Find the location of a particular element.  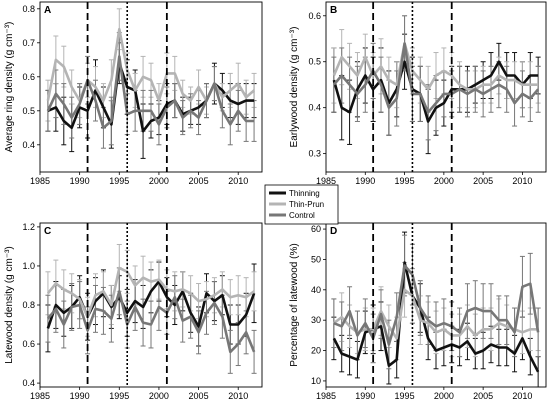

panel-letter-c: C is located at coordinates (47, 231).